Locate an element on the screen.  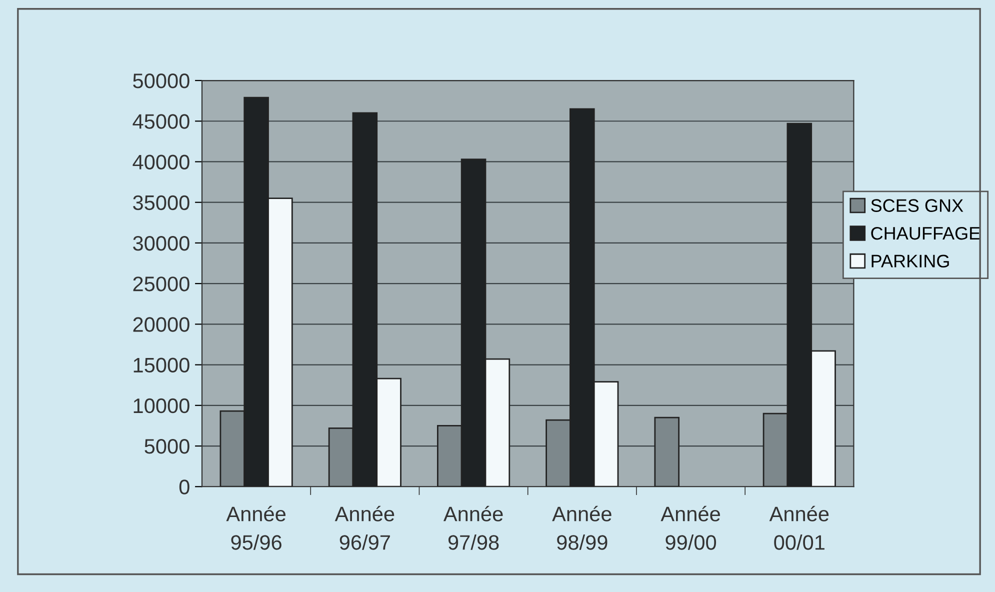
legend-label: SCES GNX is located at coordinates (917, 205).